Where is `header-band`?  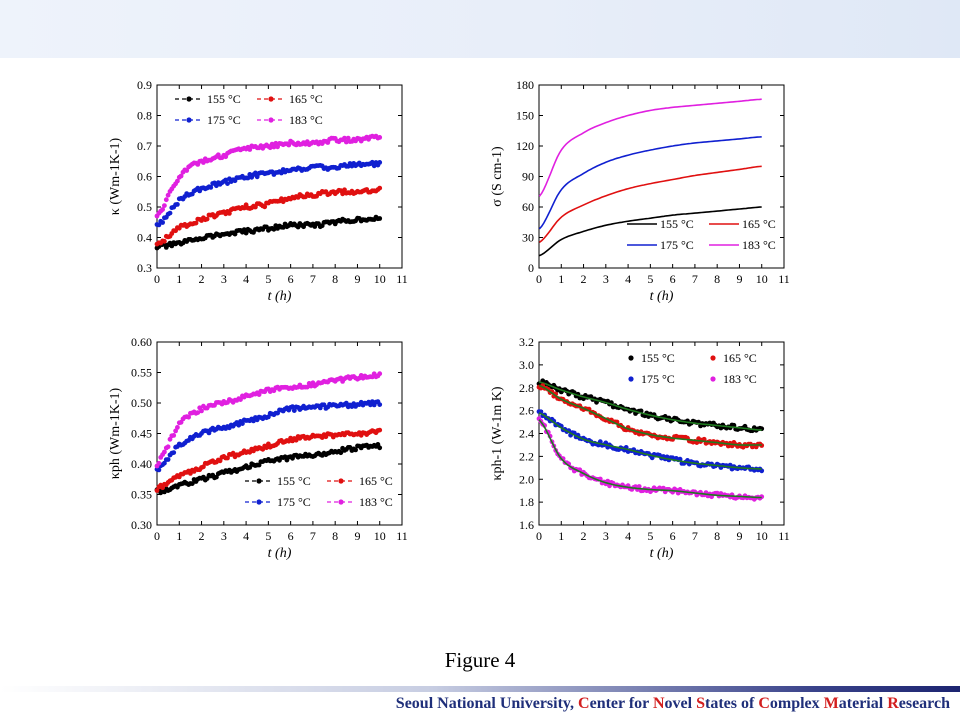 header-band is located at coordinates (480, 29).